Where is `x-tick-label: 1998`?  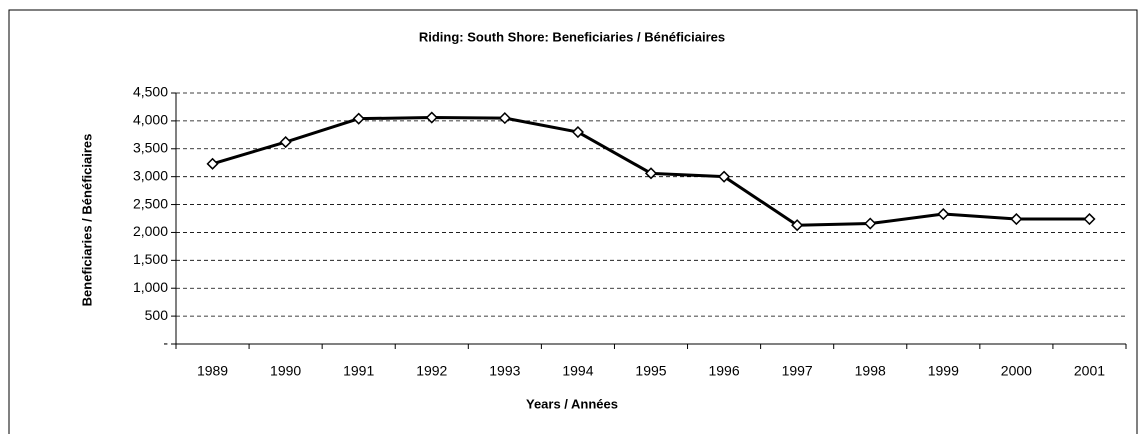 x-tick-label: 1998 is located at coordinates (870, 371).